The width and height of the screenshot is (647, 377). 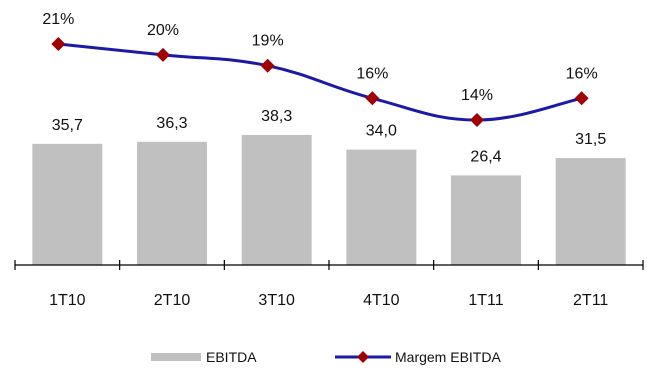 What do you see at coordinates (268, 41) in the screenshot?
I see `margem-label-3t10: 19%` at bounding box center [268, 41].